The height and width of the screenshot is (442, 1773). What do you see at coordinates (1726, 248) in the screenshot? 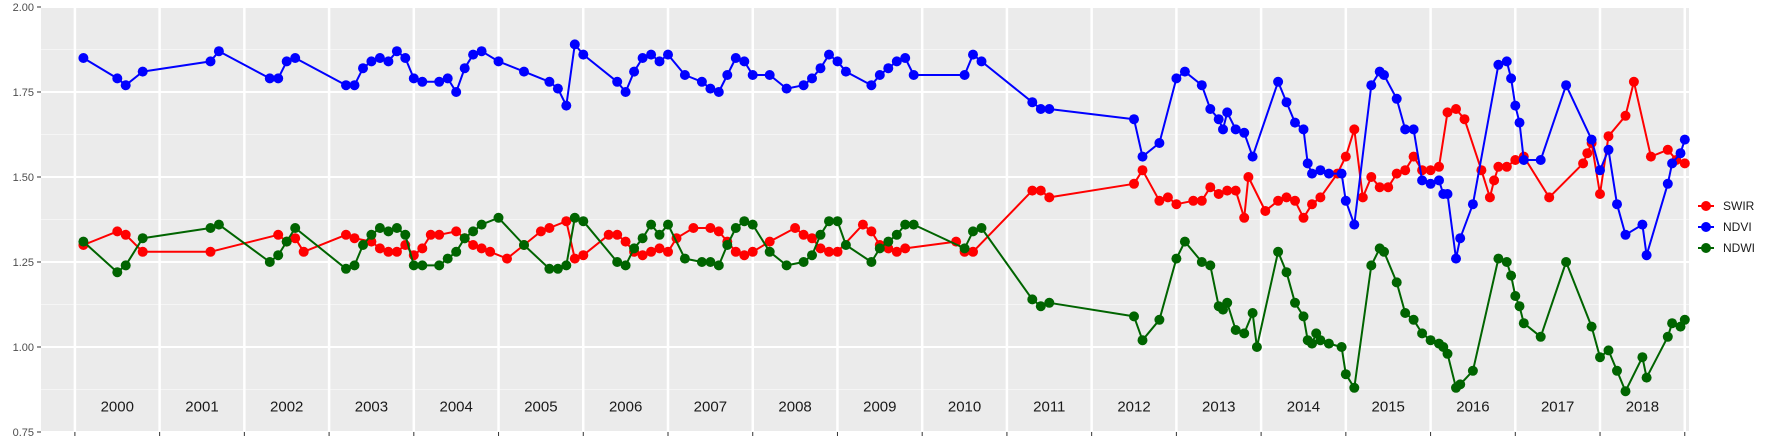
I see `legend-item-ndwi: NDWI` at bounding box center [1726, 248].